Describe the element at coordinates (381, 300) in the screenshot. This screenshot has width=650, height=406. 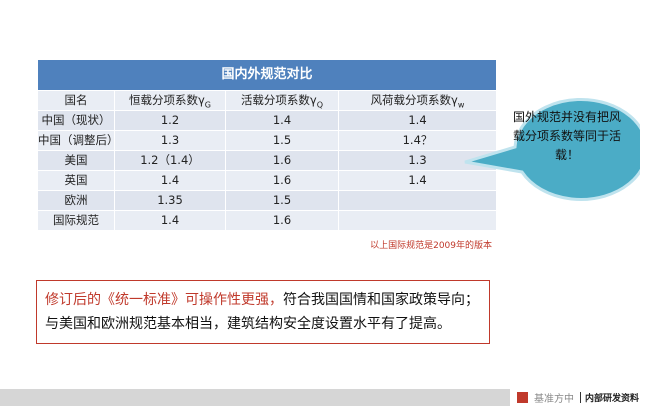
I see `summary-line1: 符合我国国情和国家政策导向；` at that location.